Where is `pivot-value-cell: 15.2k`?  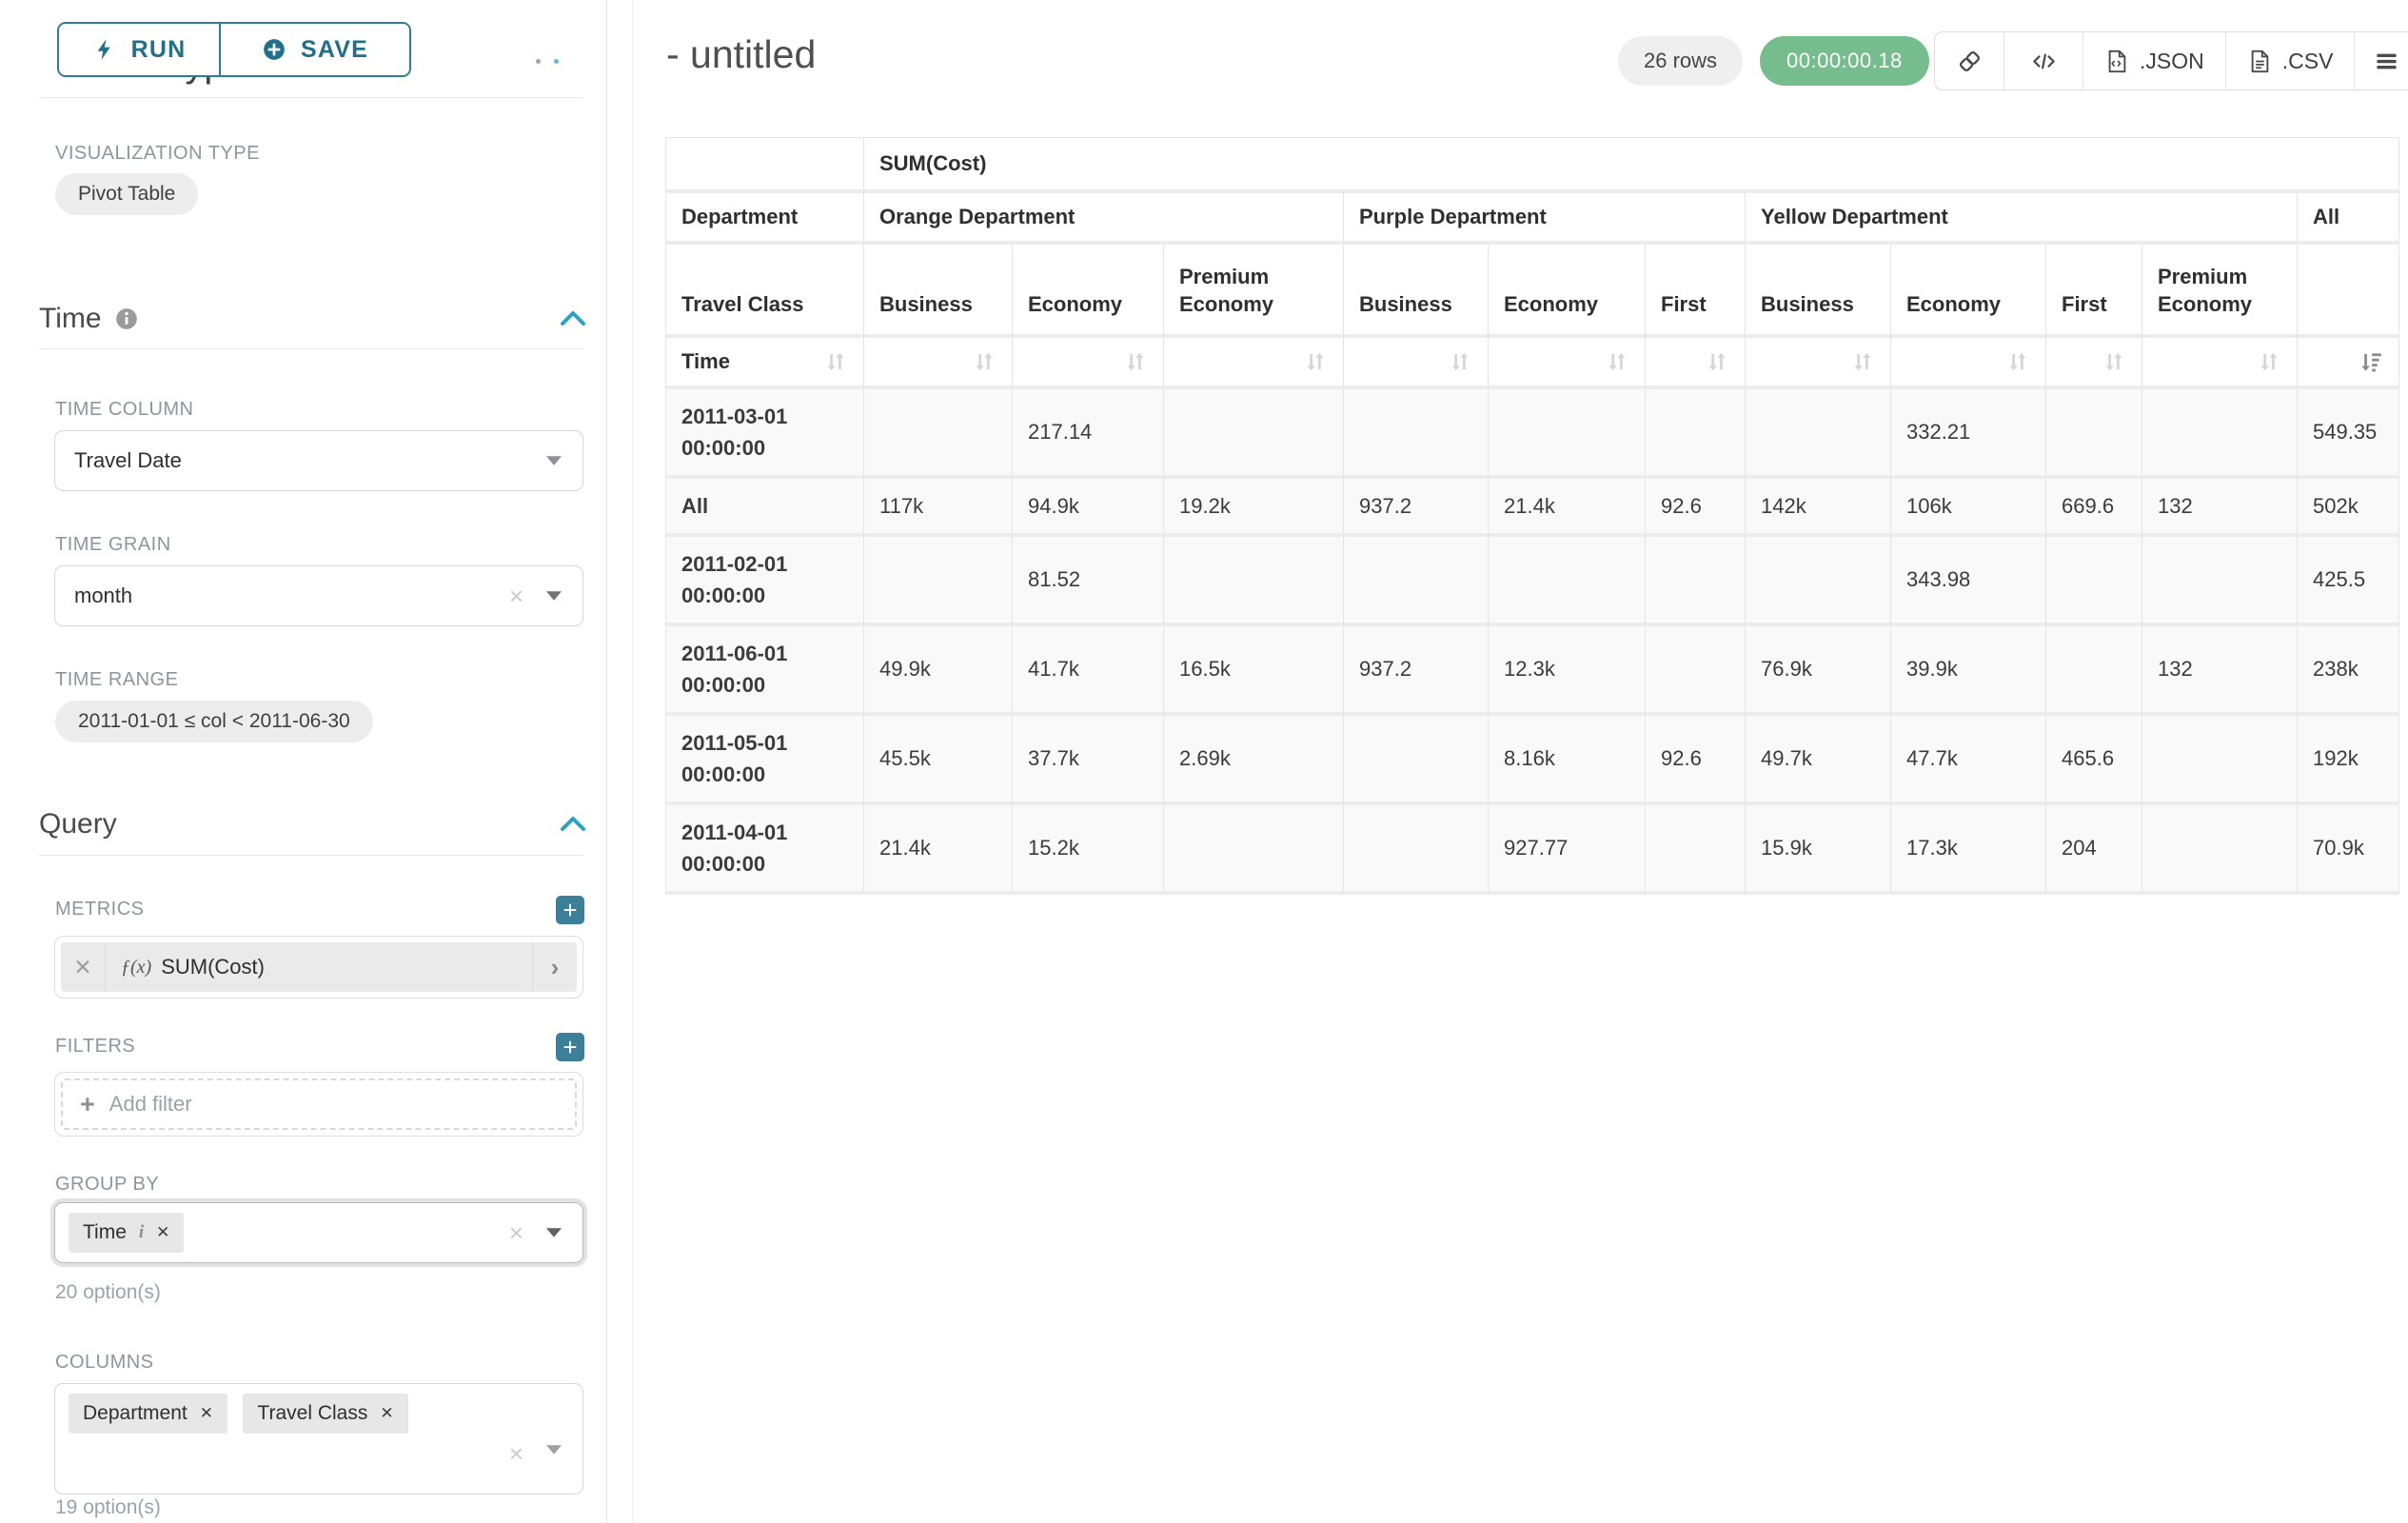 pivot-value-cell: 15.2k is located at coordinates (1088, 850).